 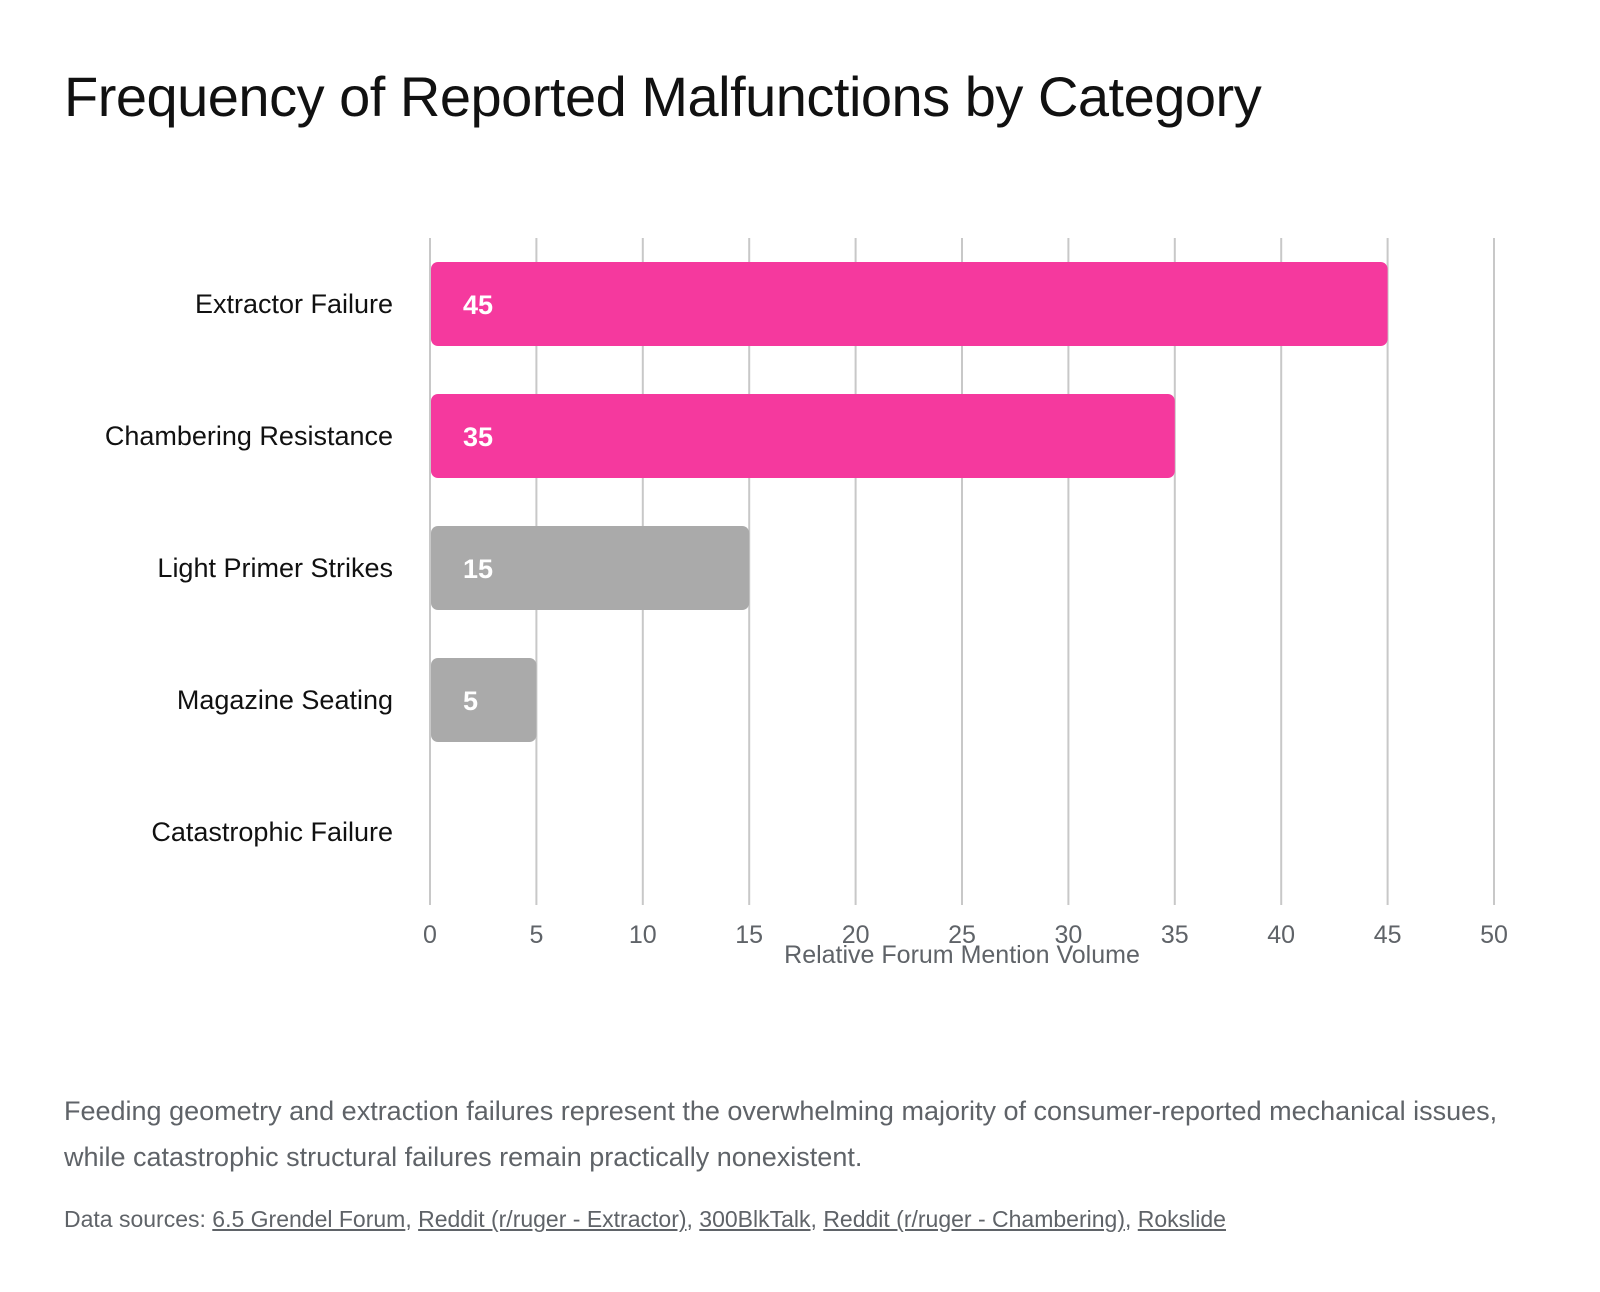 What do you see at coordinates (285, 700) in the screenshot?
I see `category-label: Magazine Seating` at bounding box center [285, 700].